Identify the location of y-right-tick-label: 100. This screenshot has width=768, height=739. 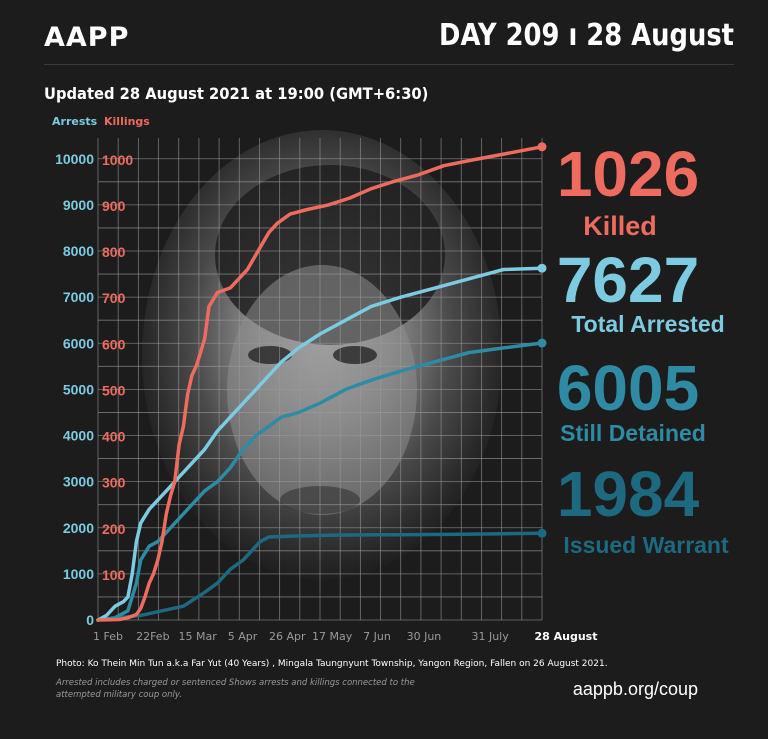
(114, 575).